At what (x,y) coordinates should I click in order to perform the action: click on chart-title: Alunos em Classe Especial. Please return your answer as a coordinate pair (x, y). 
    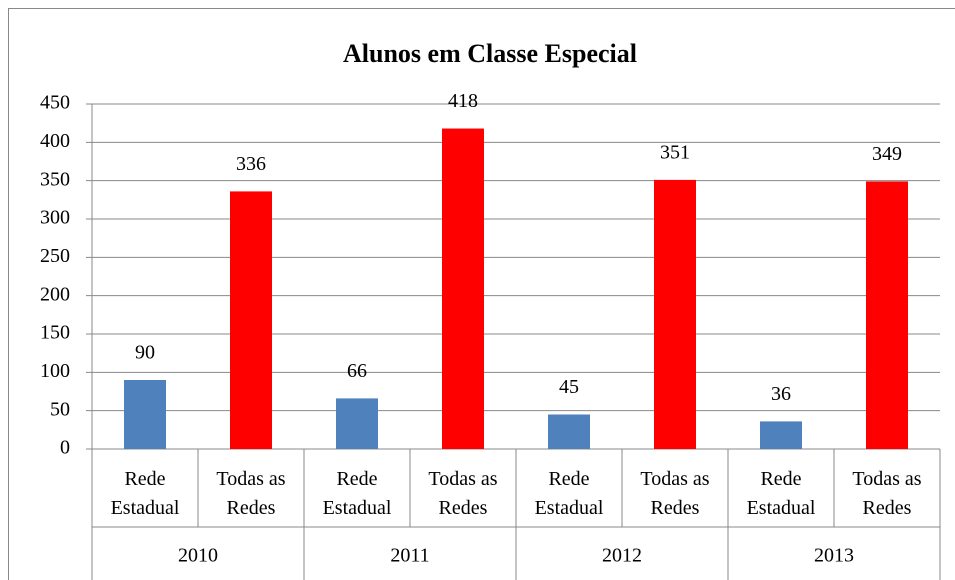
    Looking at the image, I should click on (490, 53).